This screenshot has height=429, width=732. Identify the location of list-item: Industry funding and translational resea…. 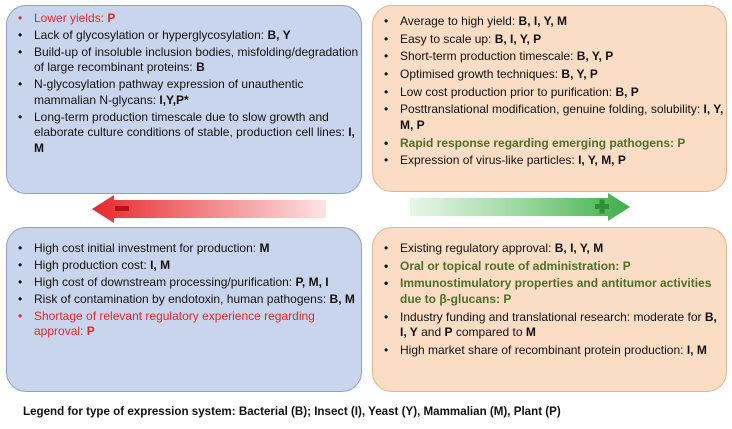
(549, 325).